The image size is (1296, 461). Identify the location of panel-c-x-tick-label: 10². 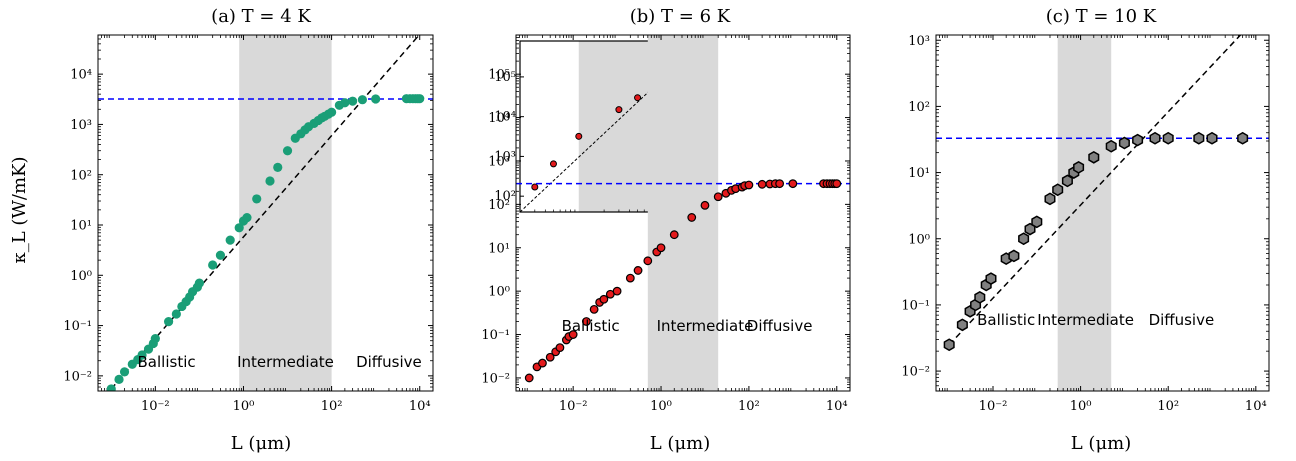
(1168, 406).